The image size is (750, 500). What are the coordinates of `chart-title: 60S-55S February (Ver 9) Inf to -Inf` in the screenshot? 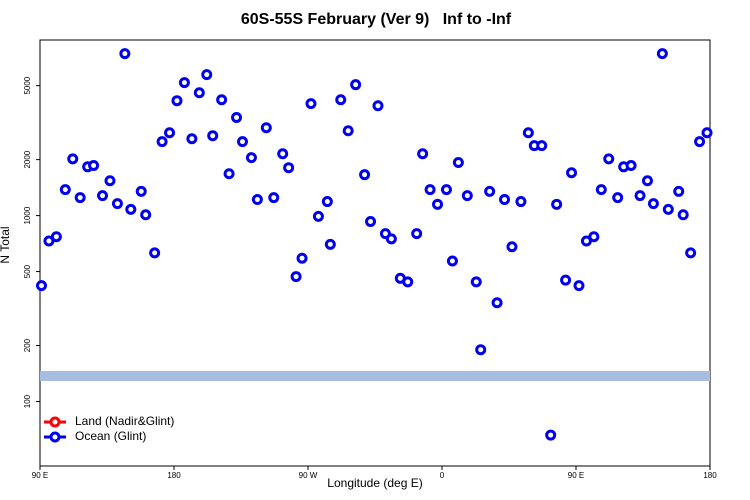 It's located at (376, 19).